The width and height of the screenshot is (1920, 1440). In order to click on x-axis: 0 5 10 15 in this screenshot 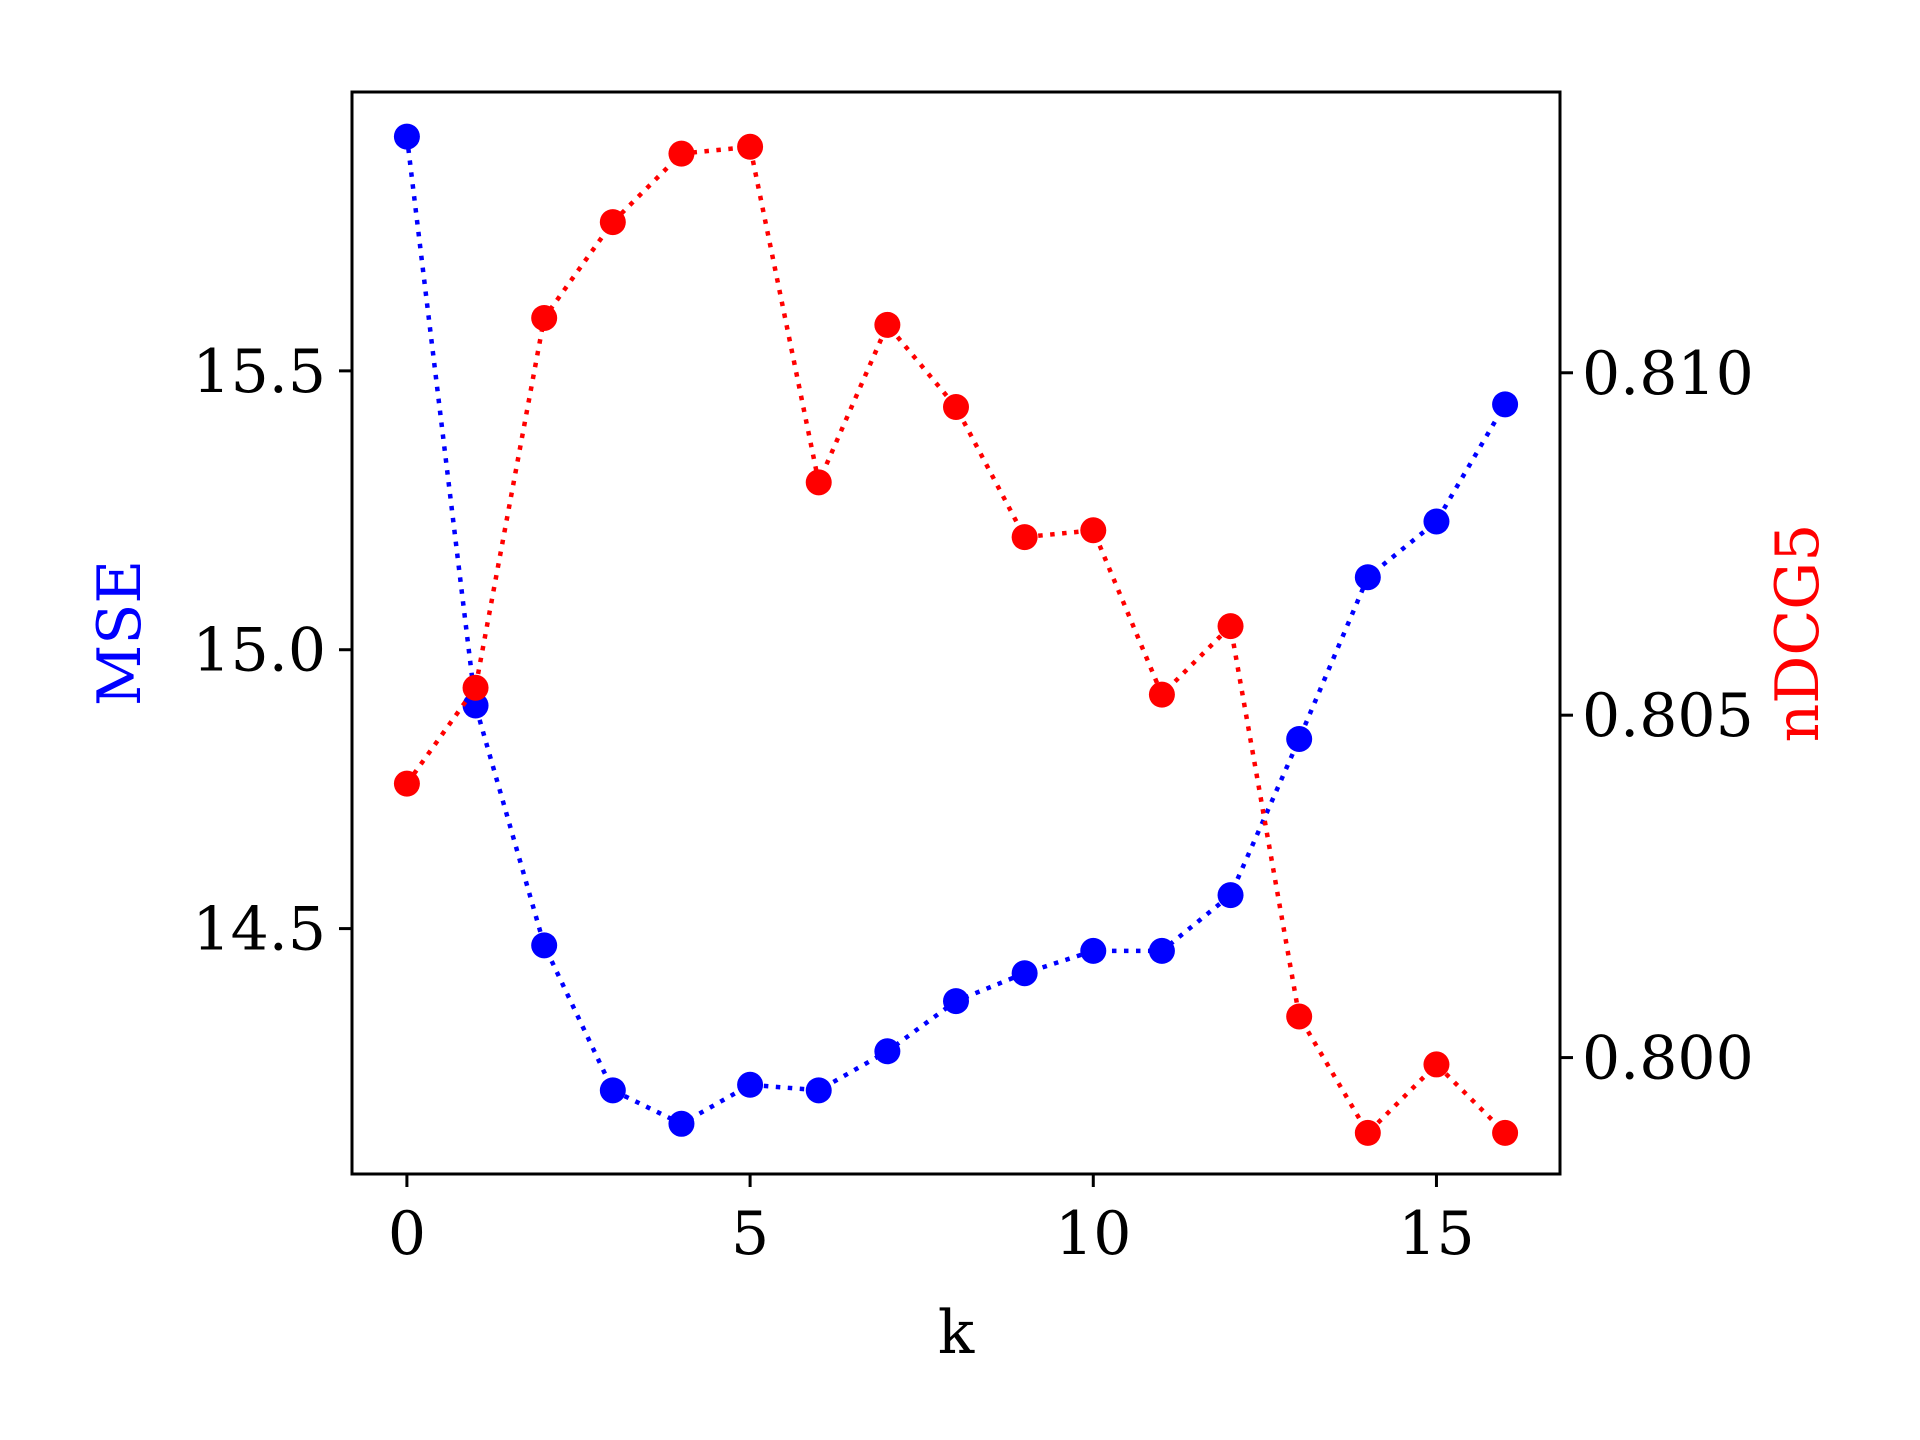, I will do `click(931, 1221)`.